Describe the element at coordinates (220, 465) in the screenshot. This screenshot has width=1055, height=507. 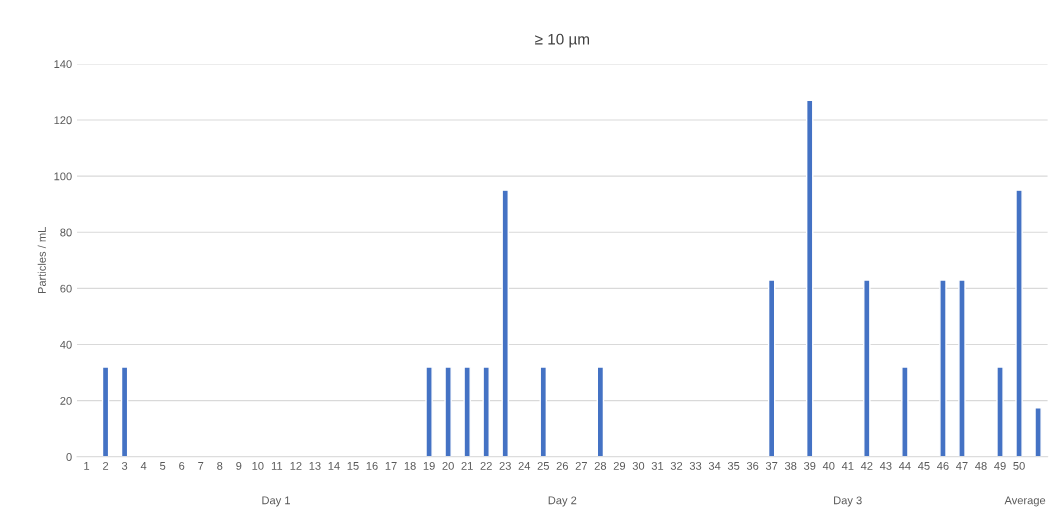
I see `x-tick-label: 8` at that location.